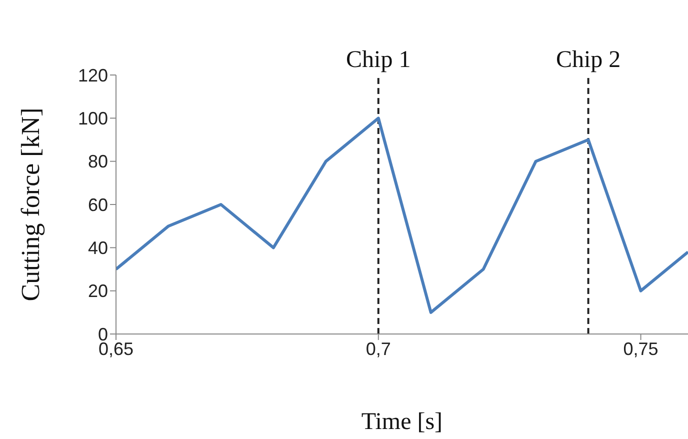  What do you see at coordinates (402, 422) in the screenshot?
I see `x-axis-title: Time [s]` at bounding box center [402, 422].